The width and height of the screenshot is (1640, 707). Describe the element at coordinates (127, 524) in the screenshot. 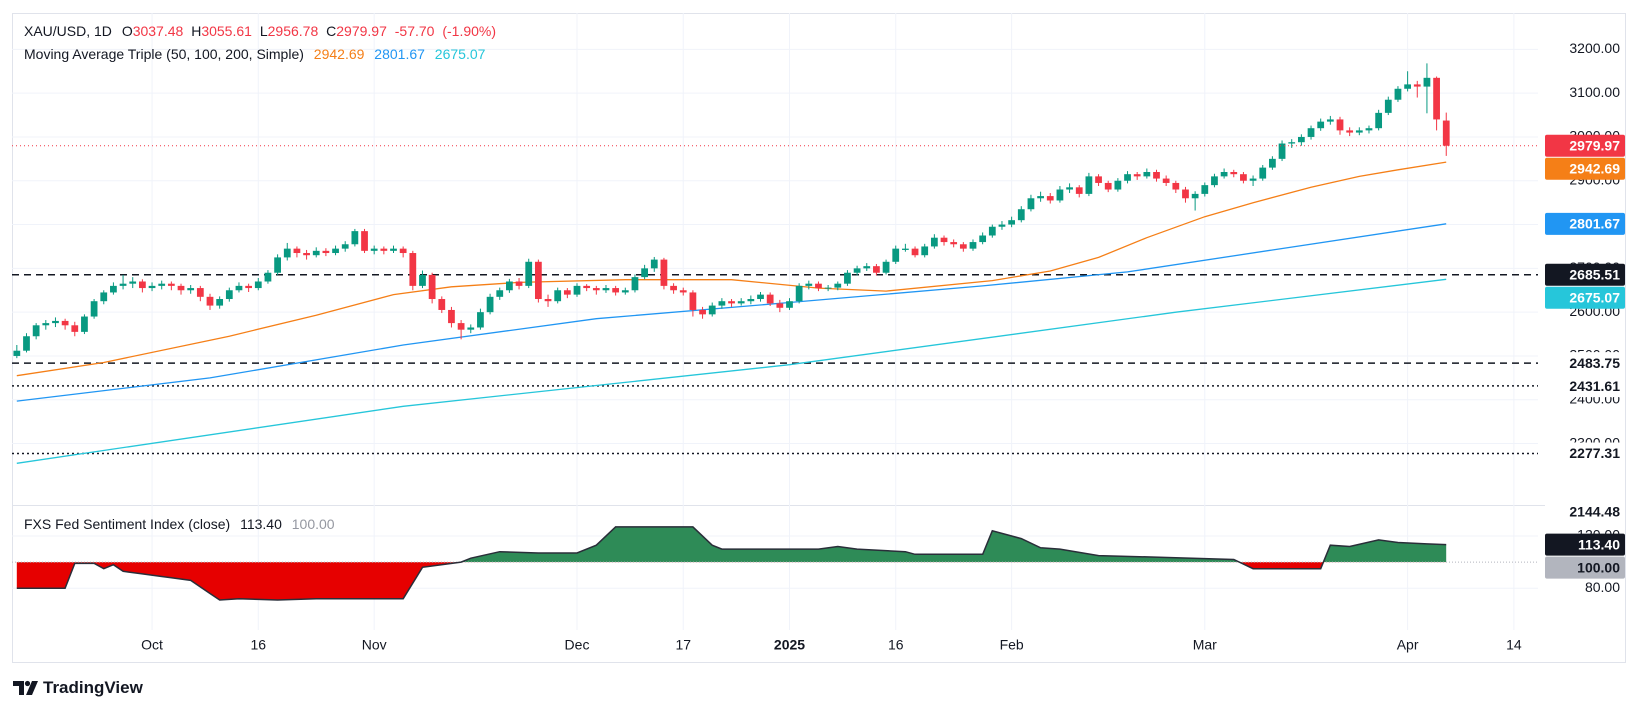

I see `indicator-title: FXS Fed Sentiment Index (close)` at that location.